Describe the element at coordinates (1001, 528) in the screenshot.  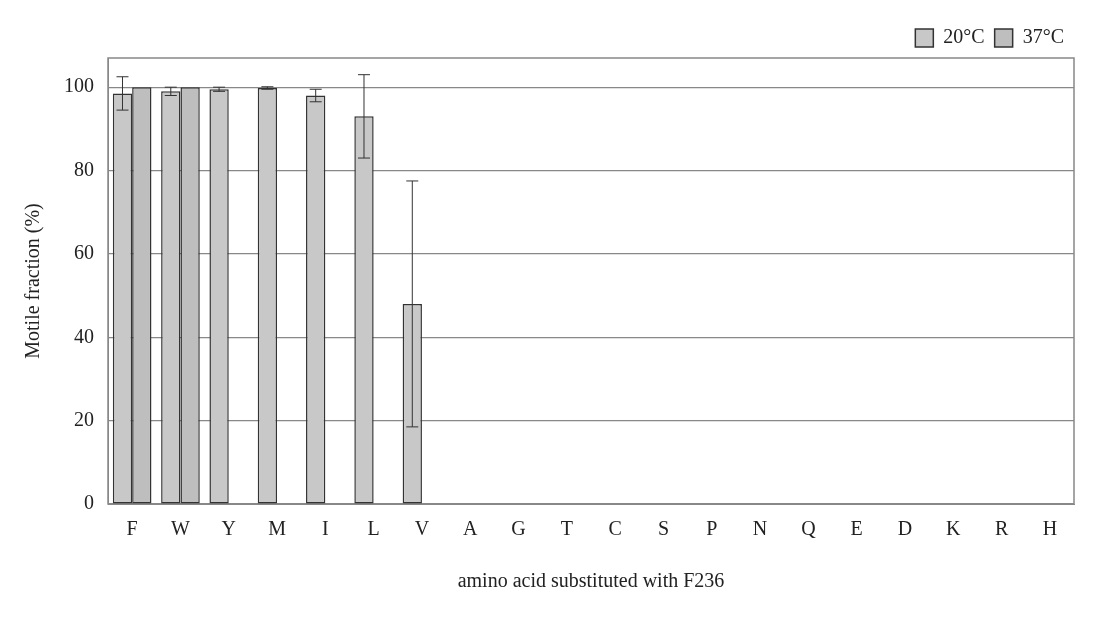
I see `x-tick-label: R` at that location.